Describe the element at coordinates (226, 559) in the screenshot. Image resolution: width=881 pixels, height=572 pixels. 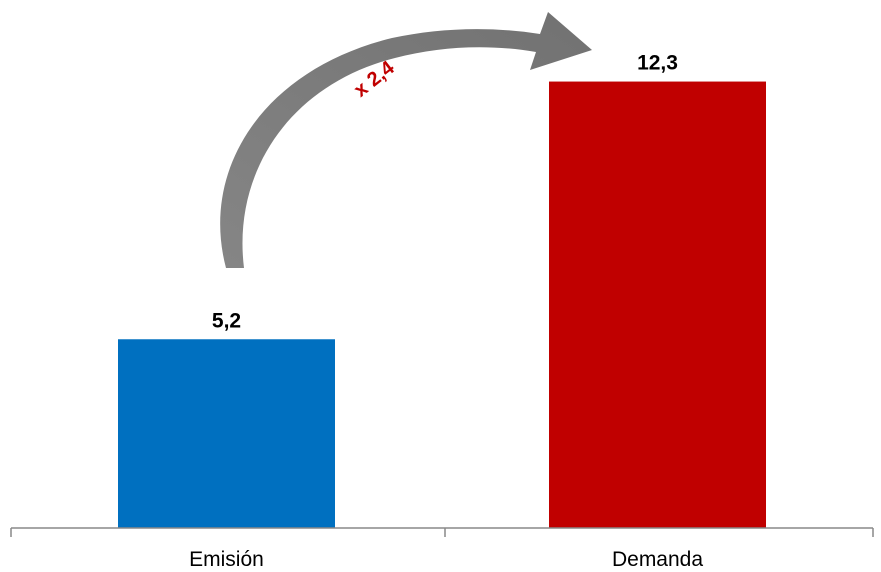
I see `category-label: Emisión` at that location.